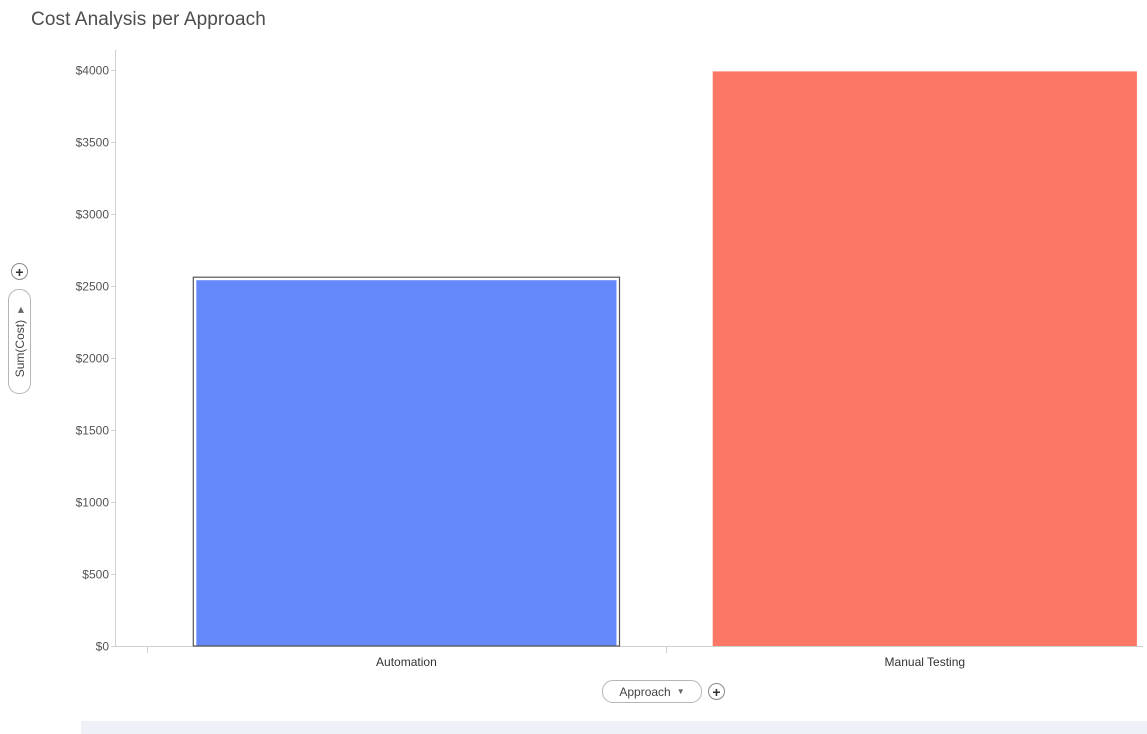 This screenshot has height=734, width=1147. Describe the element at coordinates (614, 727) in the screenshot. I see `details-panel-strip` at that location.